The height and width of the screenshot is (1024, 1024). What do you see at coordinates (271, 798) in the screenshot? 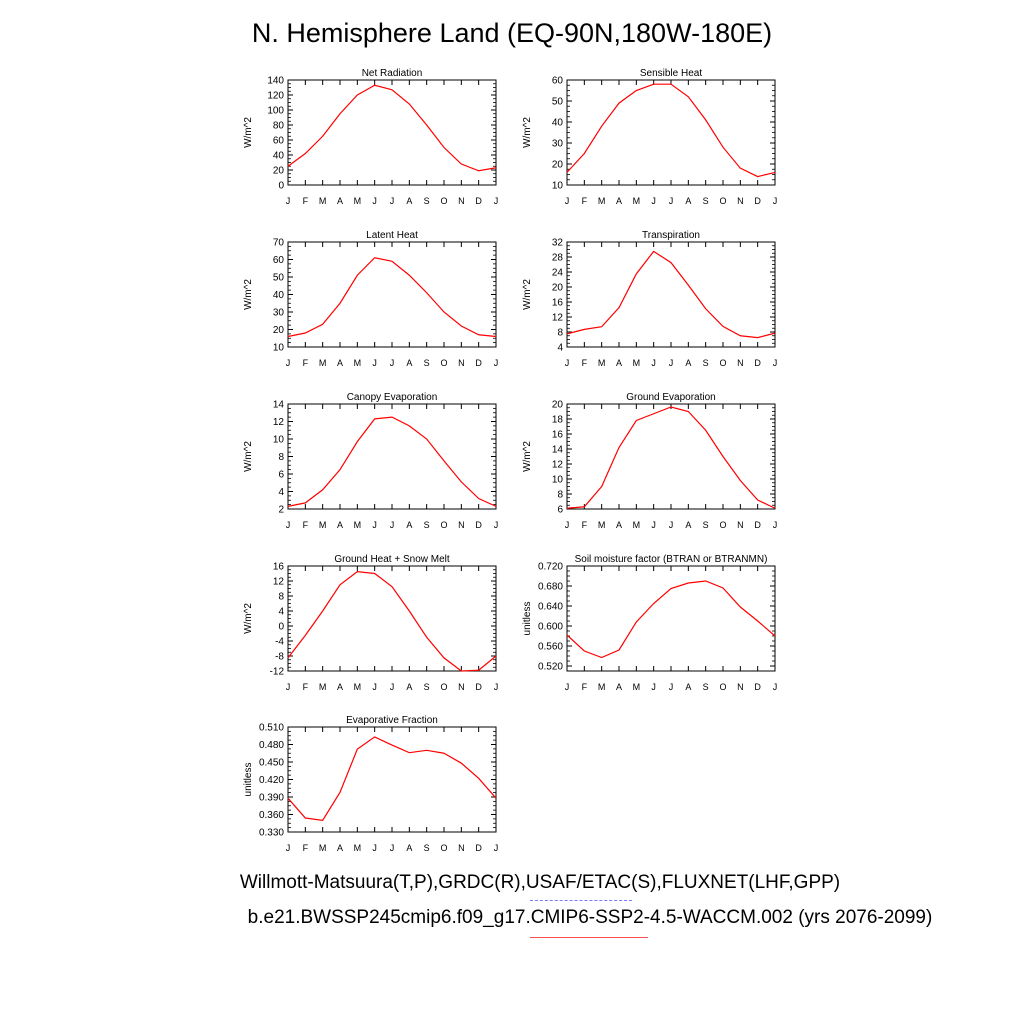
I see `y-tick-label: 0.390` at bounding box center [271, 798].